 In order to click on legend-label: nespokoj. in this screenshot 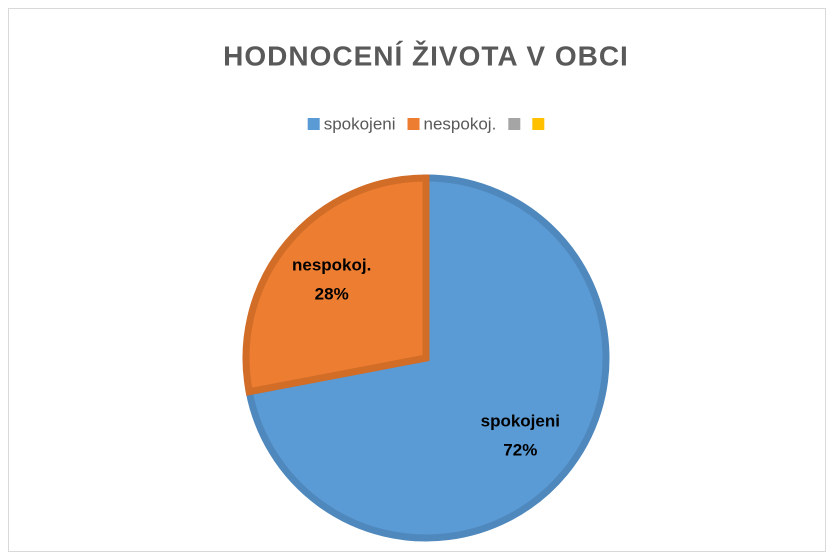, I will do `click(460, 123)`.